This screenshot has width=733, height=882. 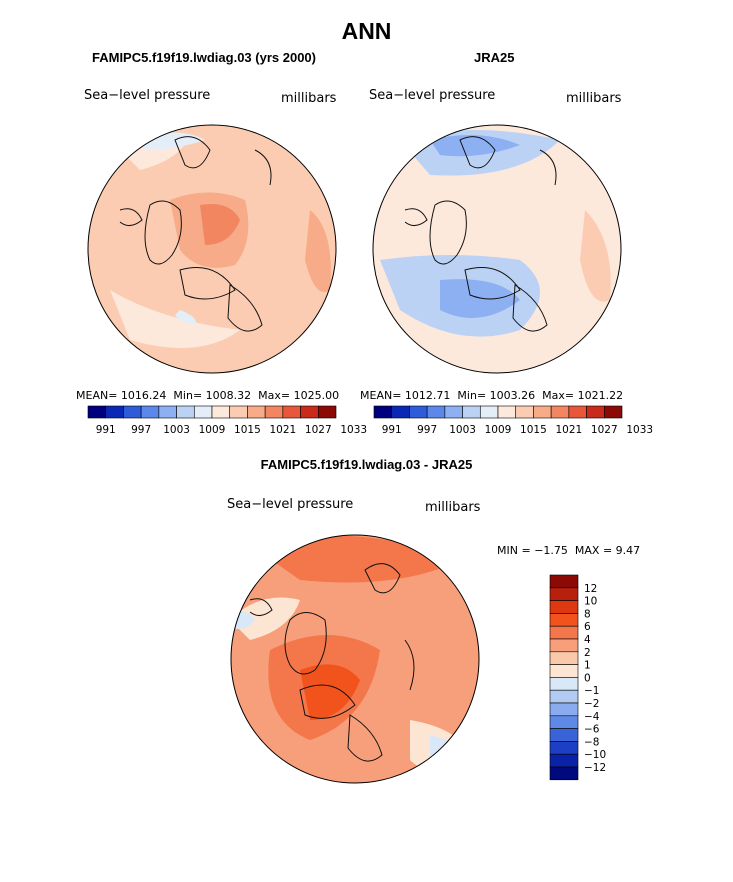 I want to click on left-colorbar: 991 997 1003 1009 1015 1021 1027 1033, so click(x=227, y=420).